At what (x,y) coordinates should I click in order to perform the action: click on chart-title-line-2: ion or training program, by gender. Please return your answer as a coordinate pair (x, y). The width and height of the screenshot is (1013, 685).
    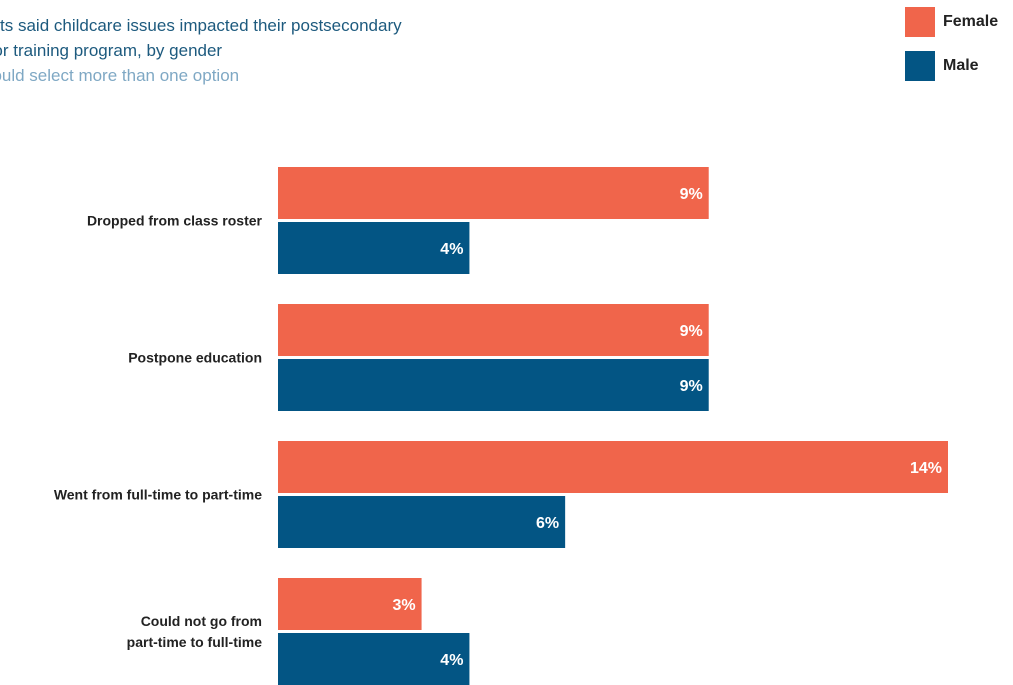
    Looking at the image, I should click on (111, 50).